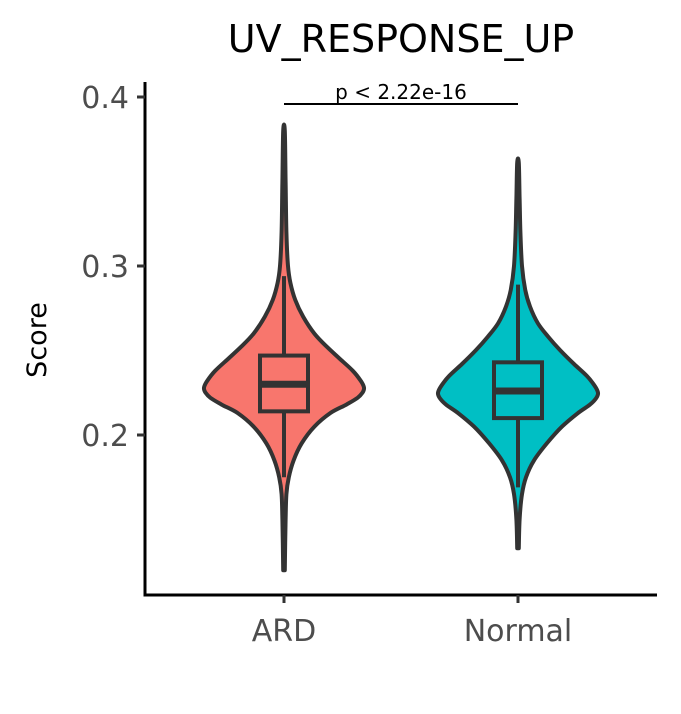 The width and height of the screenshot is (681, 714). Describe the element at coordinates (401, 39) in the screenshot. I see `chart-title: UV_RESPONSE_UP` at that location.